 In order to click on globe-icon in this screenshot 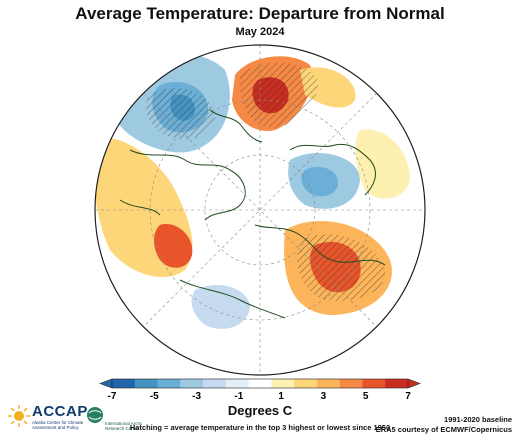, I will do `click(95, 415)`.